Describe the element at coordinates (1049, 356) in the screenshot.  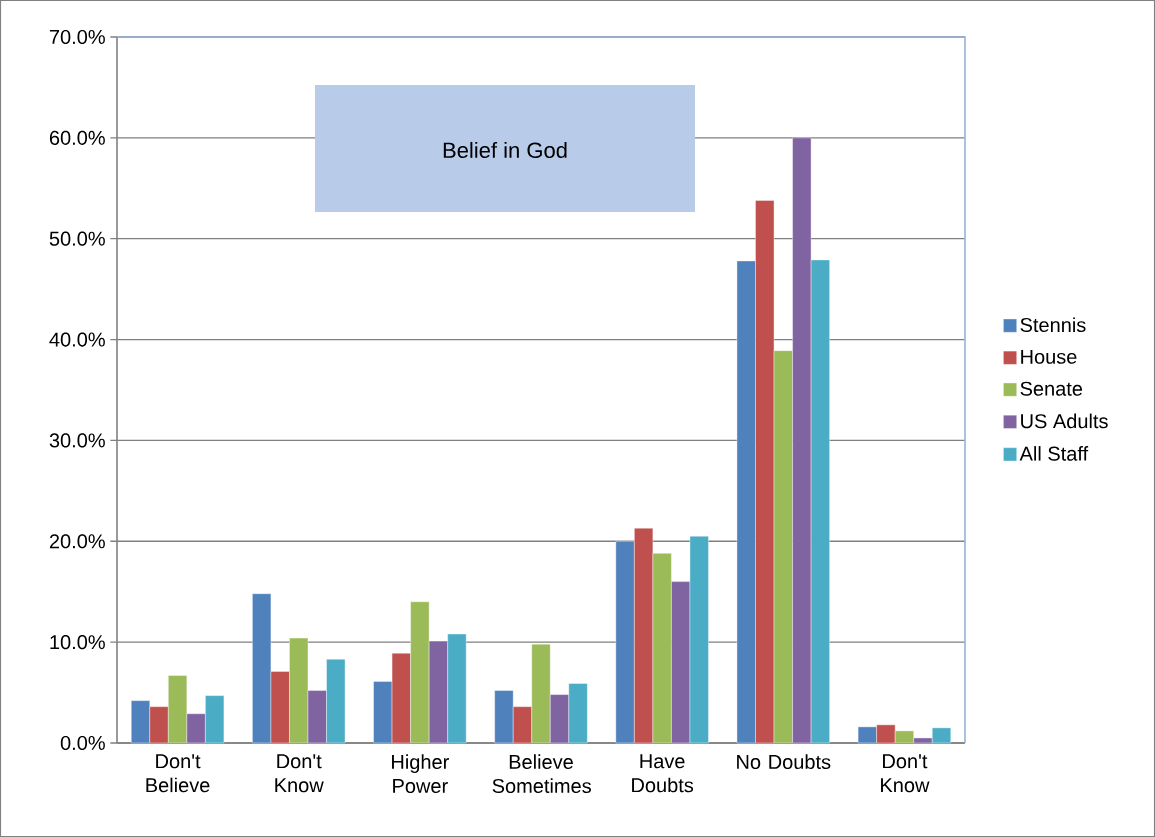
I see `legend-label: House` at that location.